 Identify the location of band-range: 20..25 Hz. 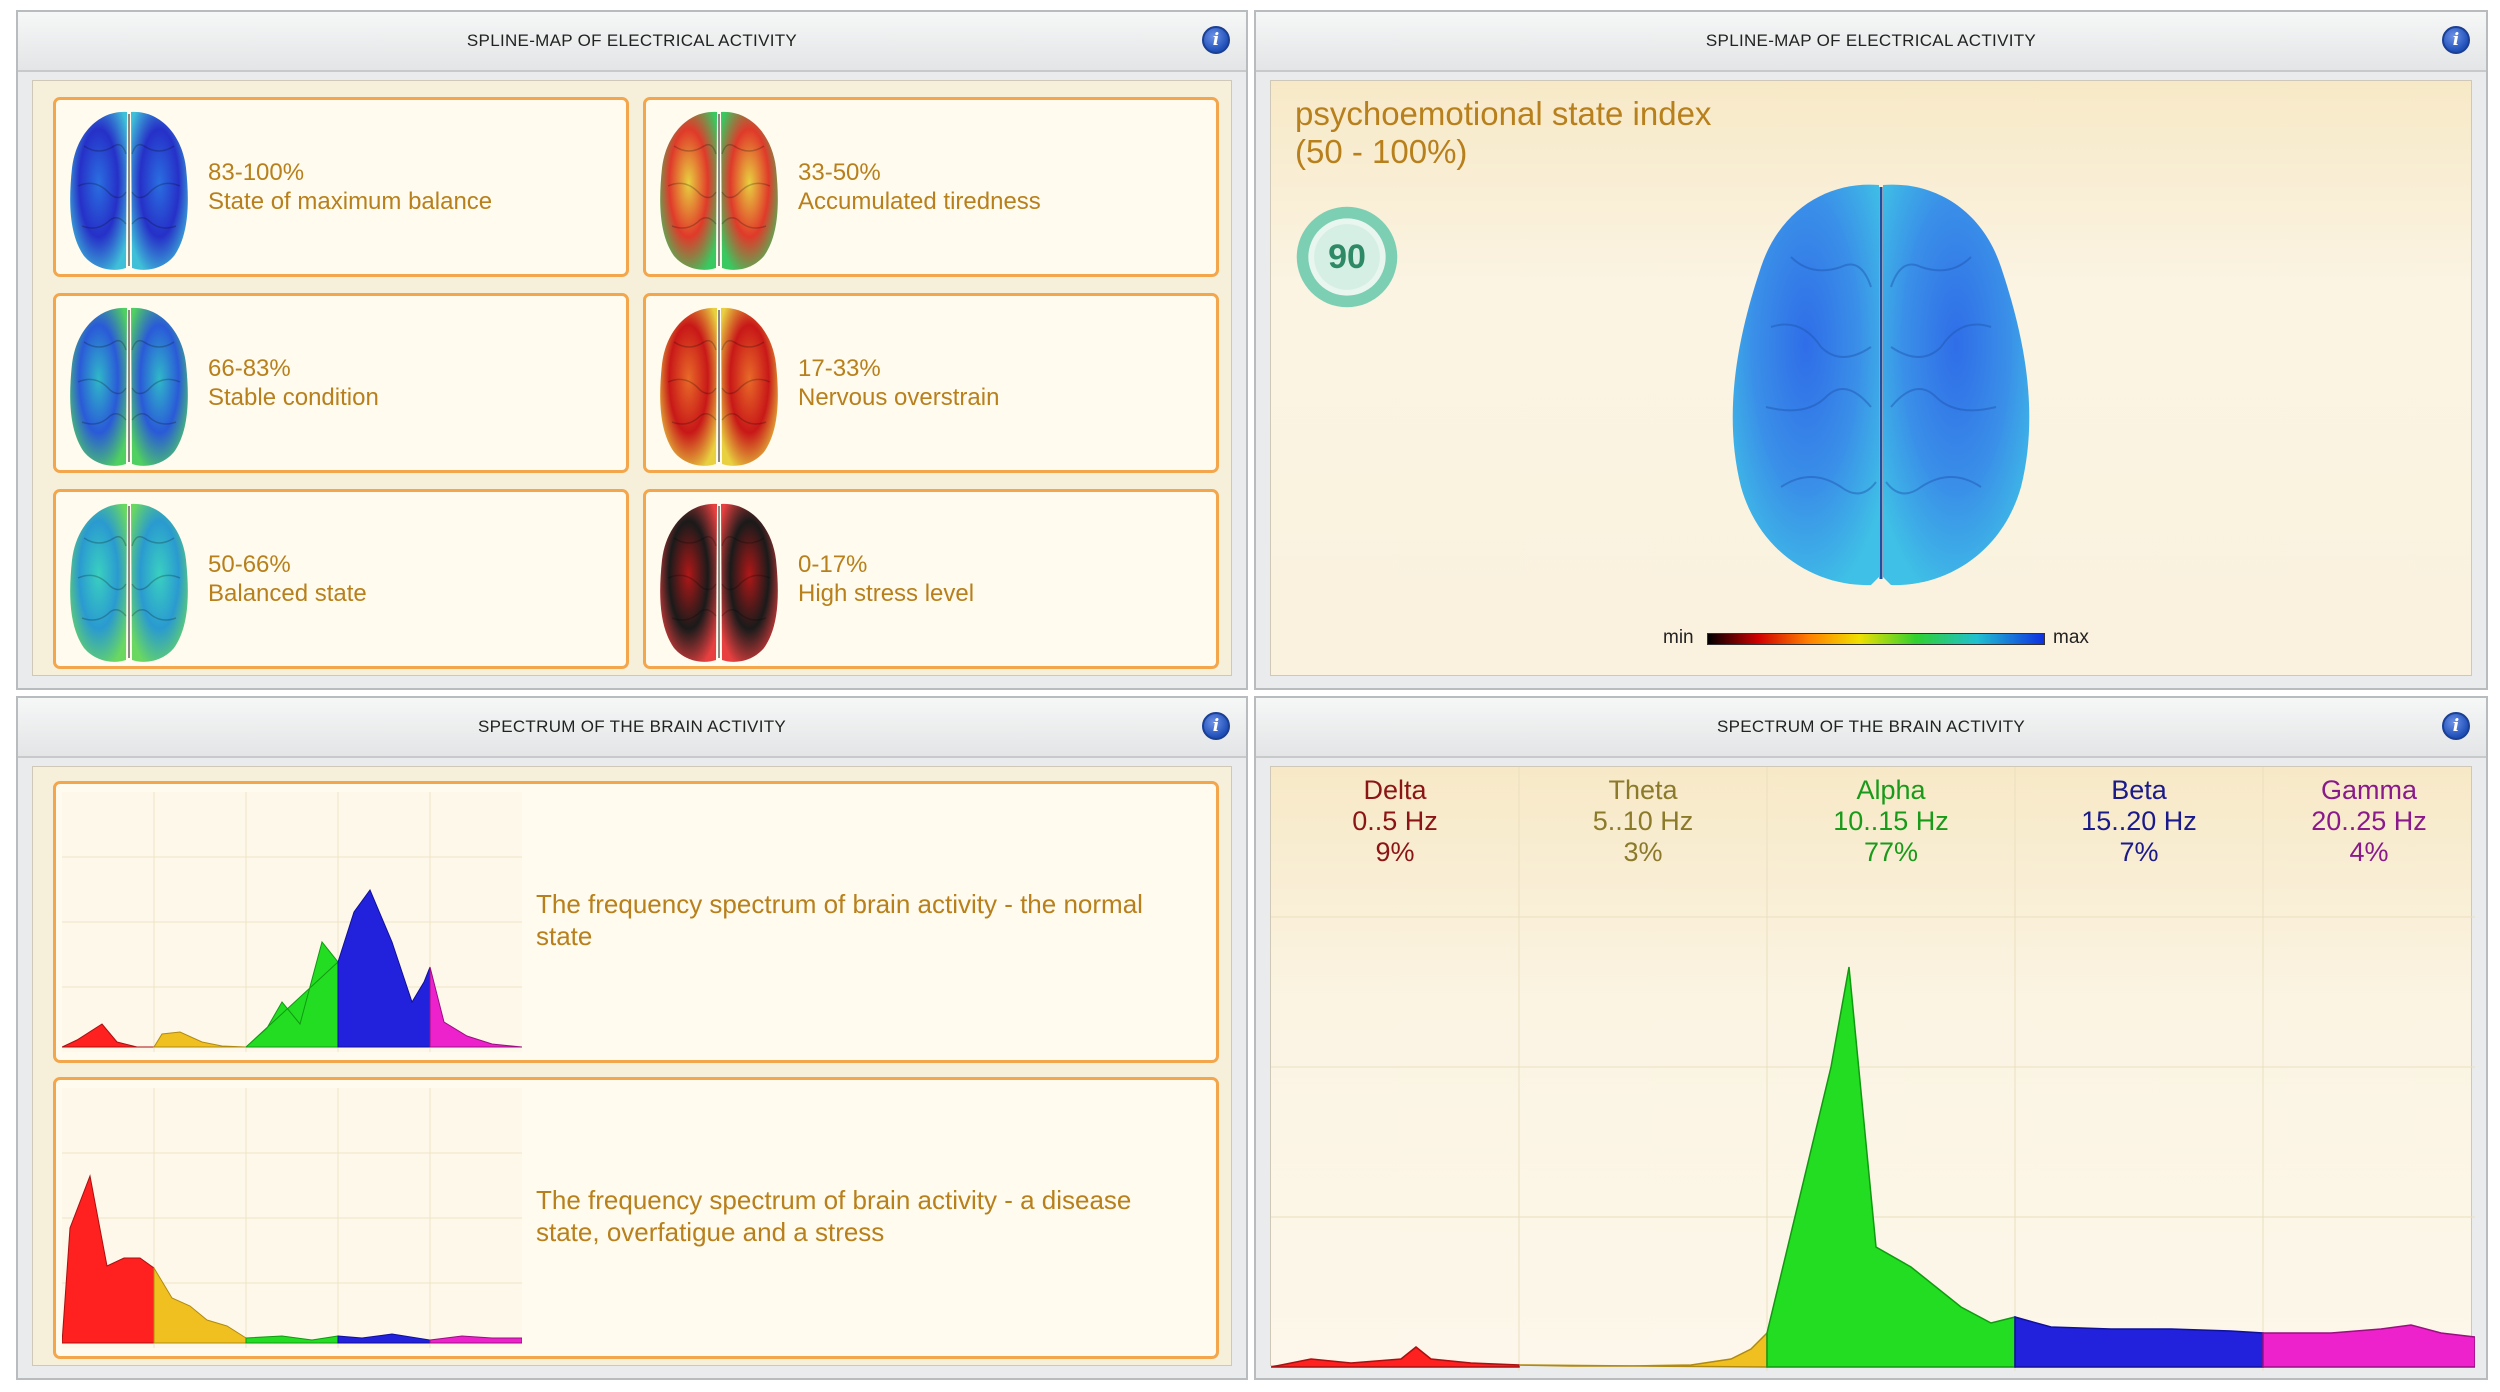
(2369, 821).